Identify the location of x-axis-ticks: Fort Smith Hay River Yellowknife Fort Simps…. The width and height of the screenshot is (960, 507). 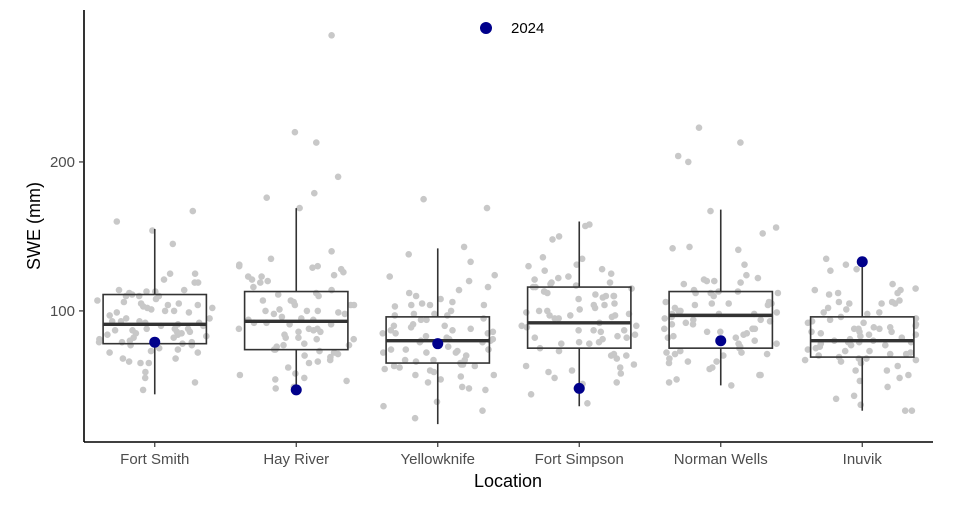
(501, 455).